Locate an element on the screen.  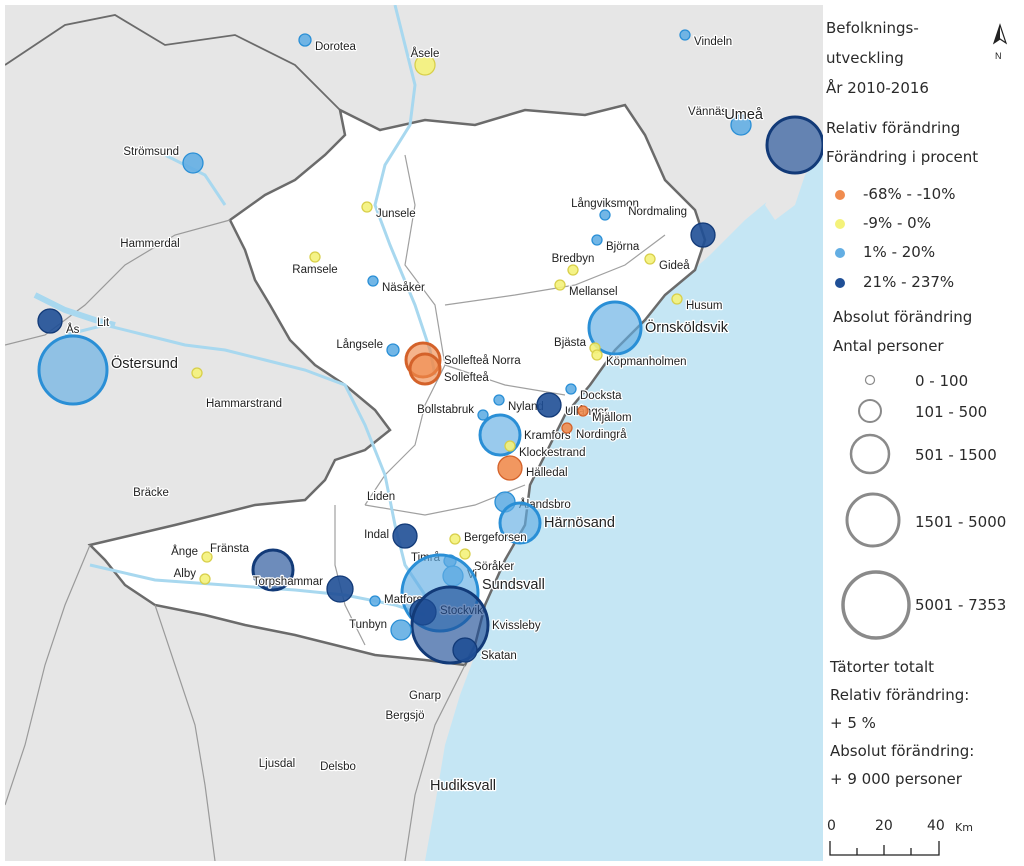
place-label-43: Ånge is located at coordinates (184, 551).